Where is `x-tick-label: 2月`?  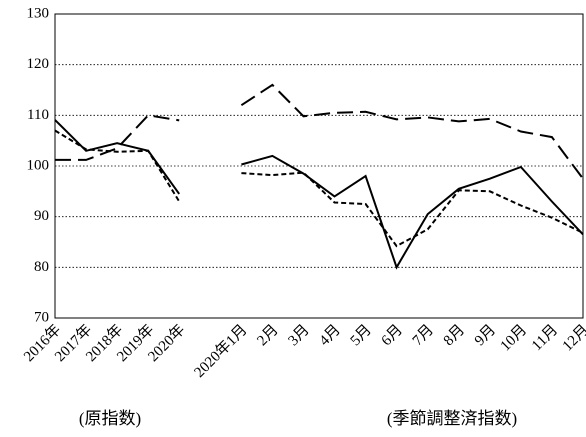 x-tick-label: 2月 is located at coordinates (267, 335).